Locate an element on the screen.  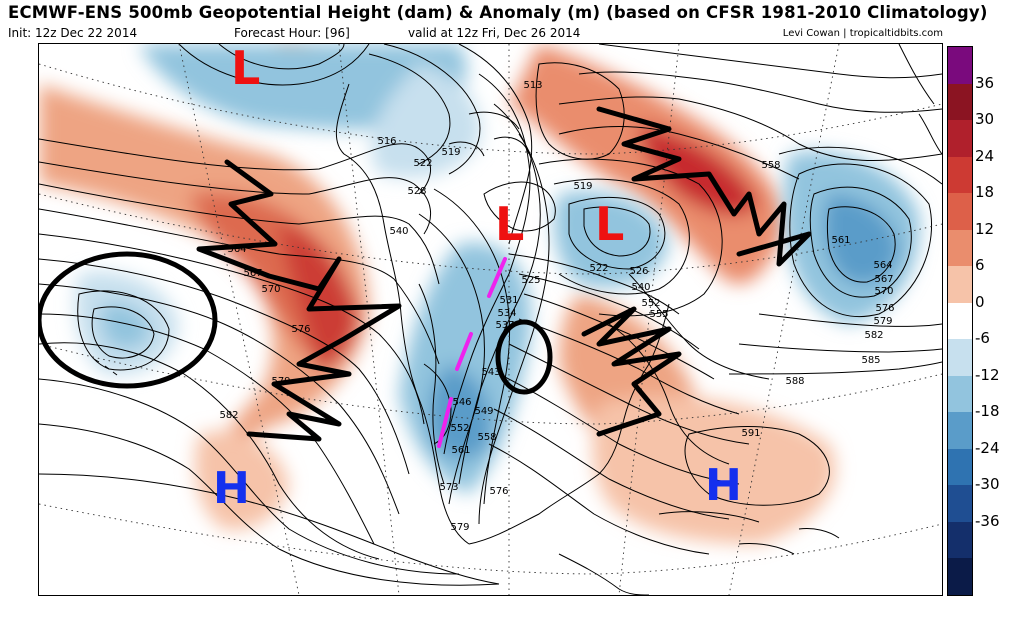
colorbar-tick-label: -30 is located at coordinates (987, 484).